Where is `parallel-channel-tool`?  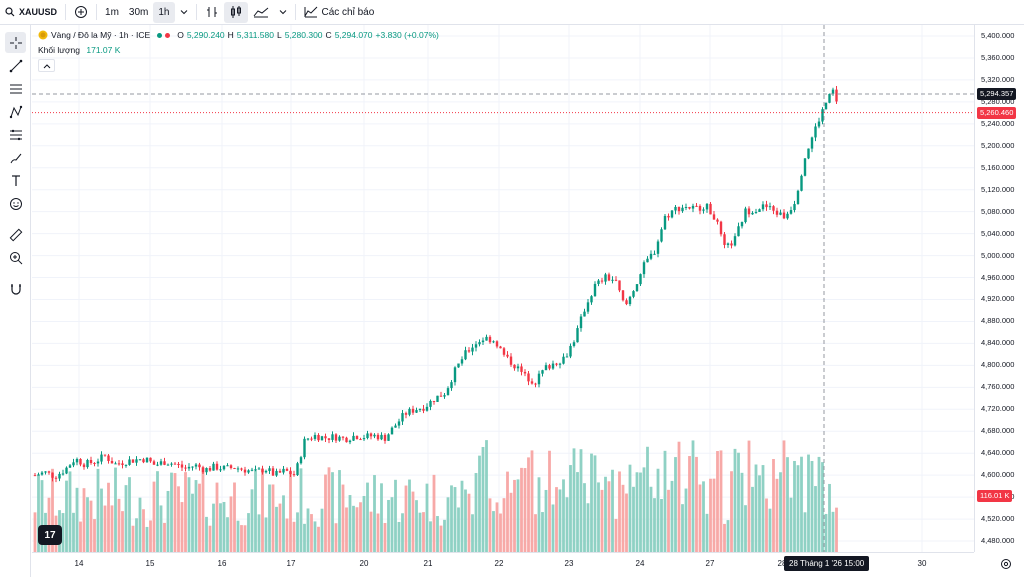
parallel-channel-tool is located at coordinates (15, 88).